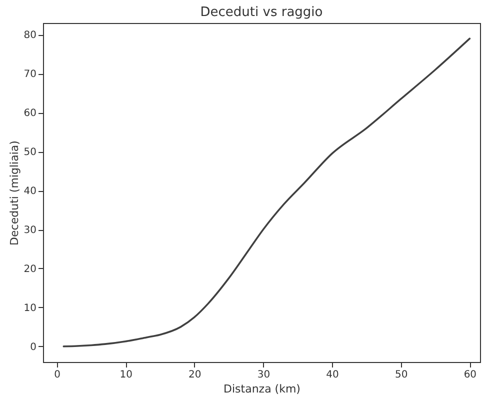 The height and width of the screenshot is (406, 494). What do you see at coordinates (332, 375) in the screenshot?
I see `x-tick-label: 40` at bounding box center [332, 375].